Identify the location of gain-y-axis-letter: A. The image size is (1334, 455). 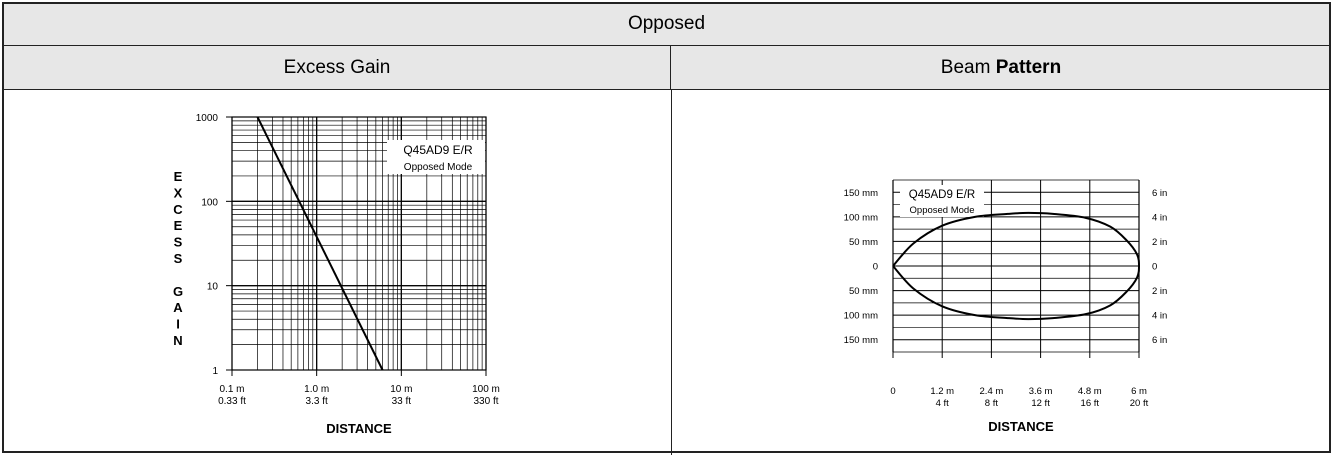
(178, 307).